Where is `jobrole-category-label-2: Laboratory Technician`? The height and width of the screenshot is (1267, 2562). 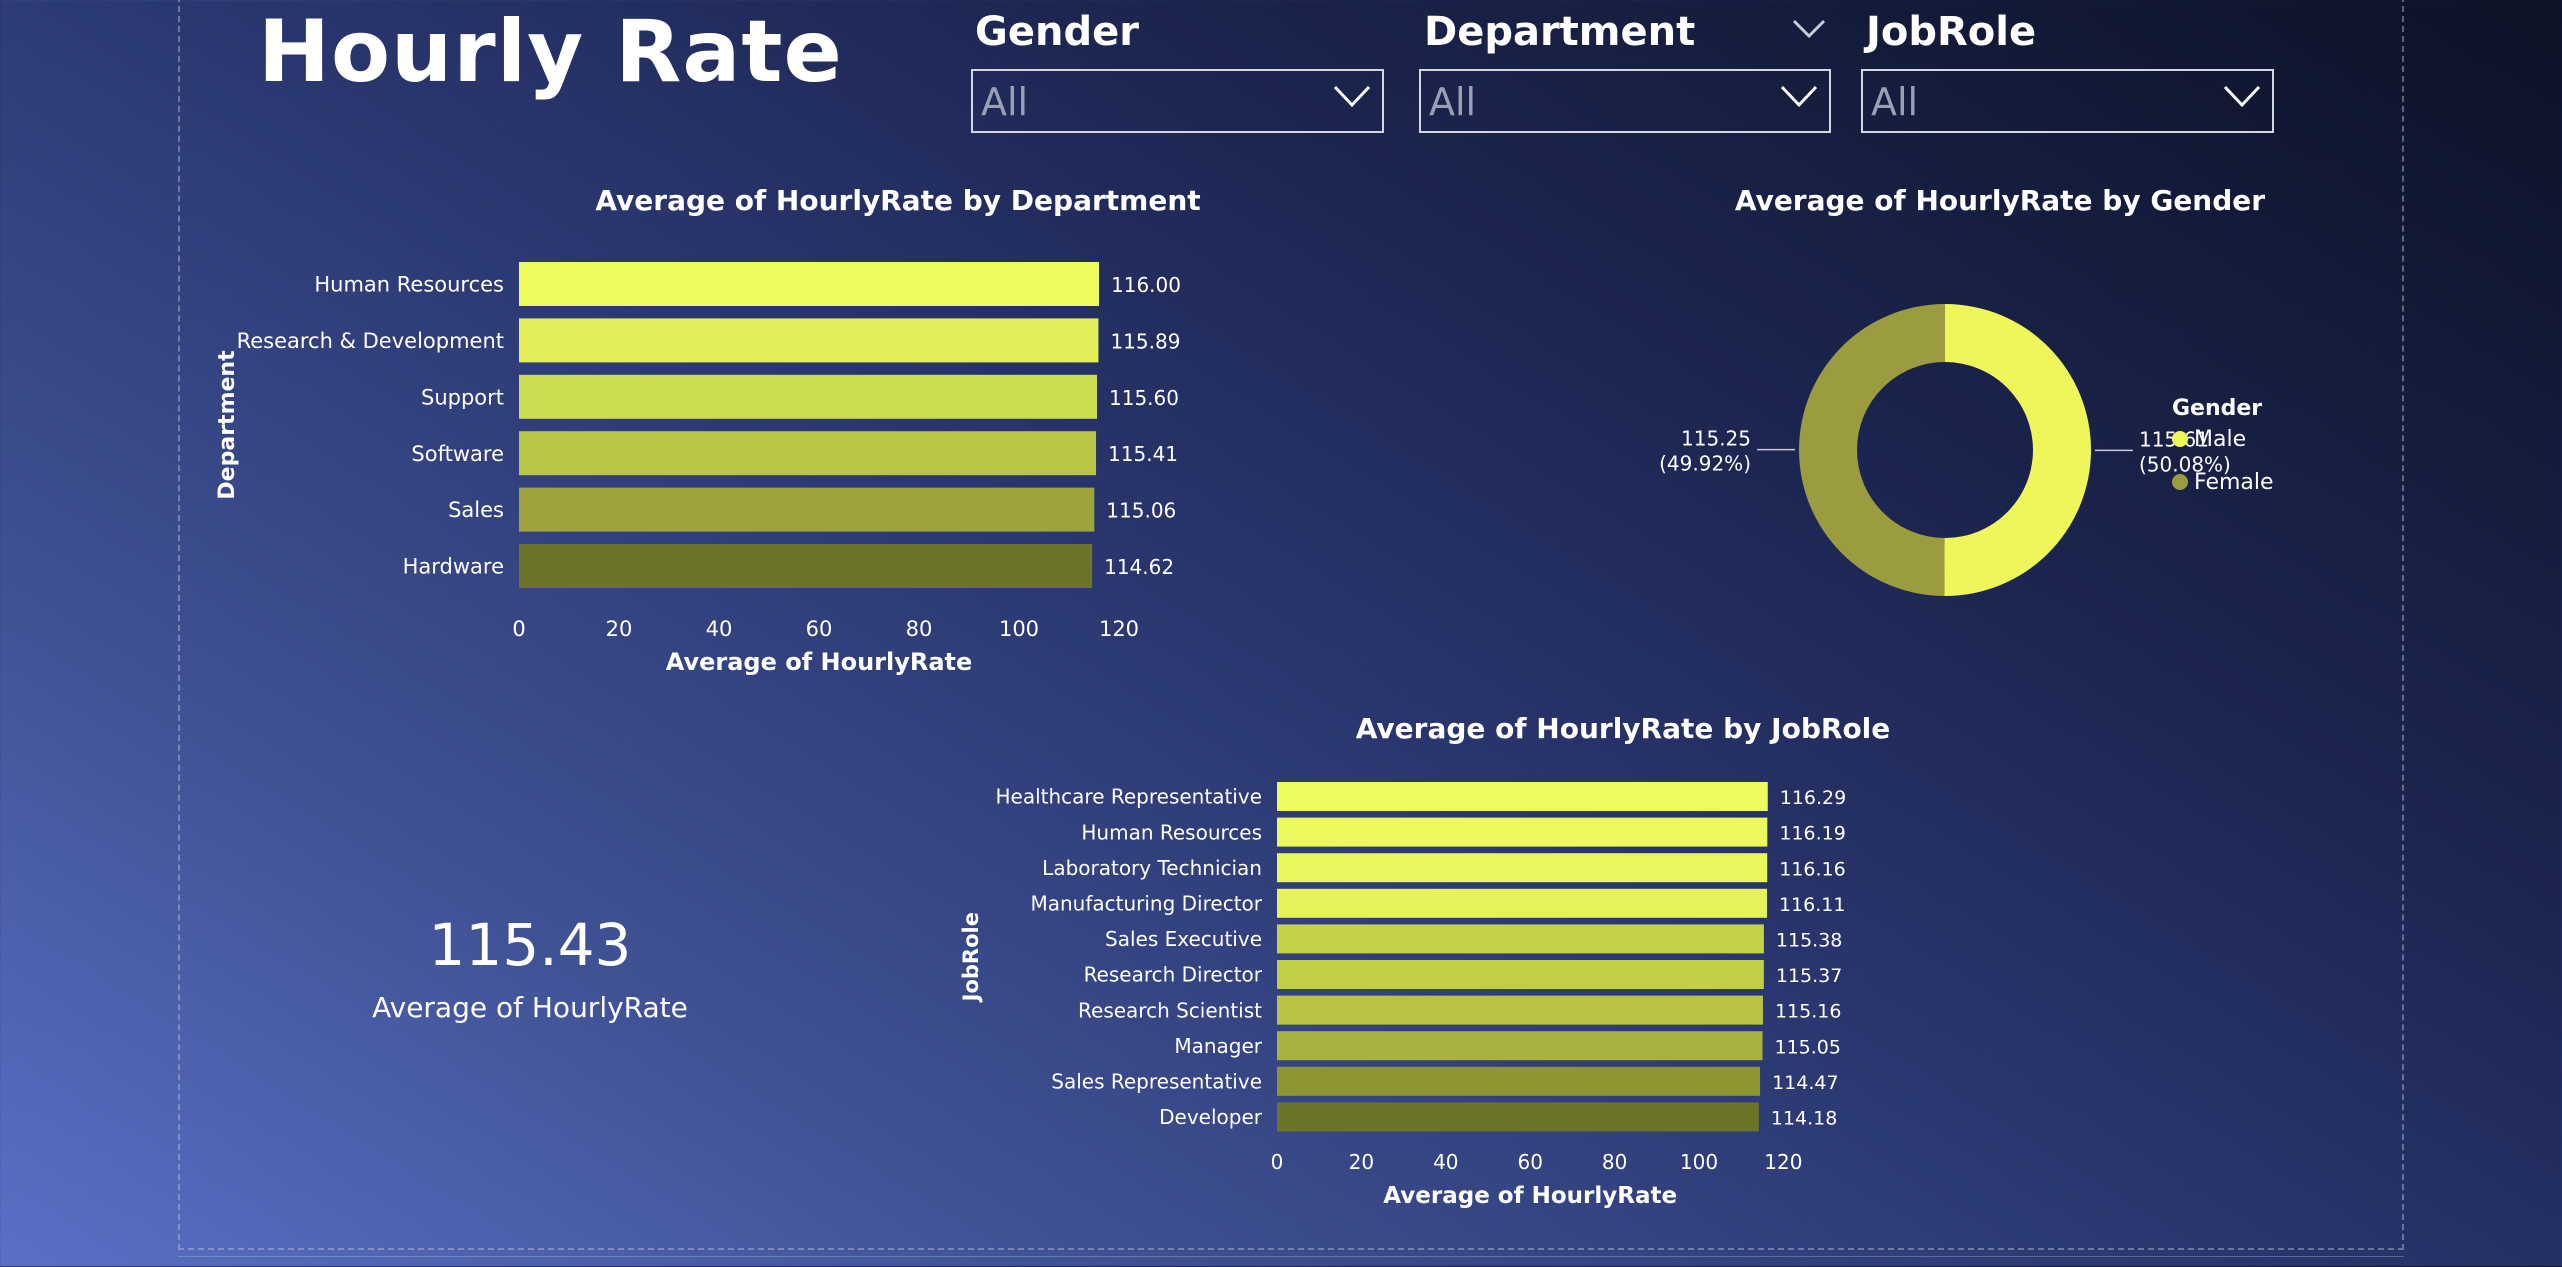 jobrole-category-label-2: Laboratory Technician is located at coordinates (1152, 868).